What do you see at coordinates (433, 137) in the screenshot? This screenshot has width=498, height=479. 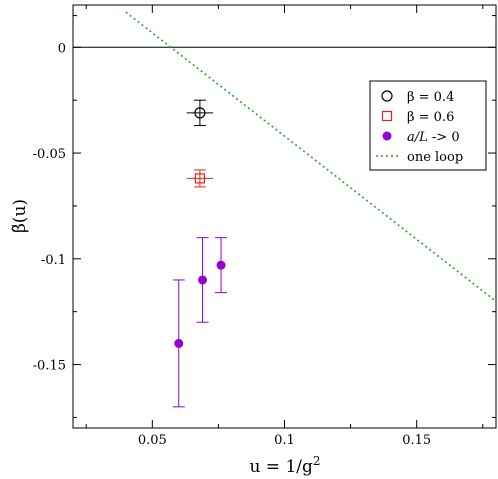 I see `legend-label: a/L -> 0` at bounding box center [433, 137].